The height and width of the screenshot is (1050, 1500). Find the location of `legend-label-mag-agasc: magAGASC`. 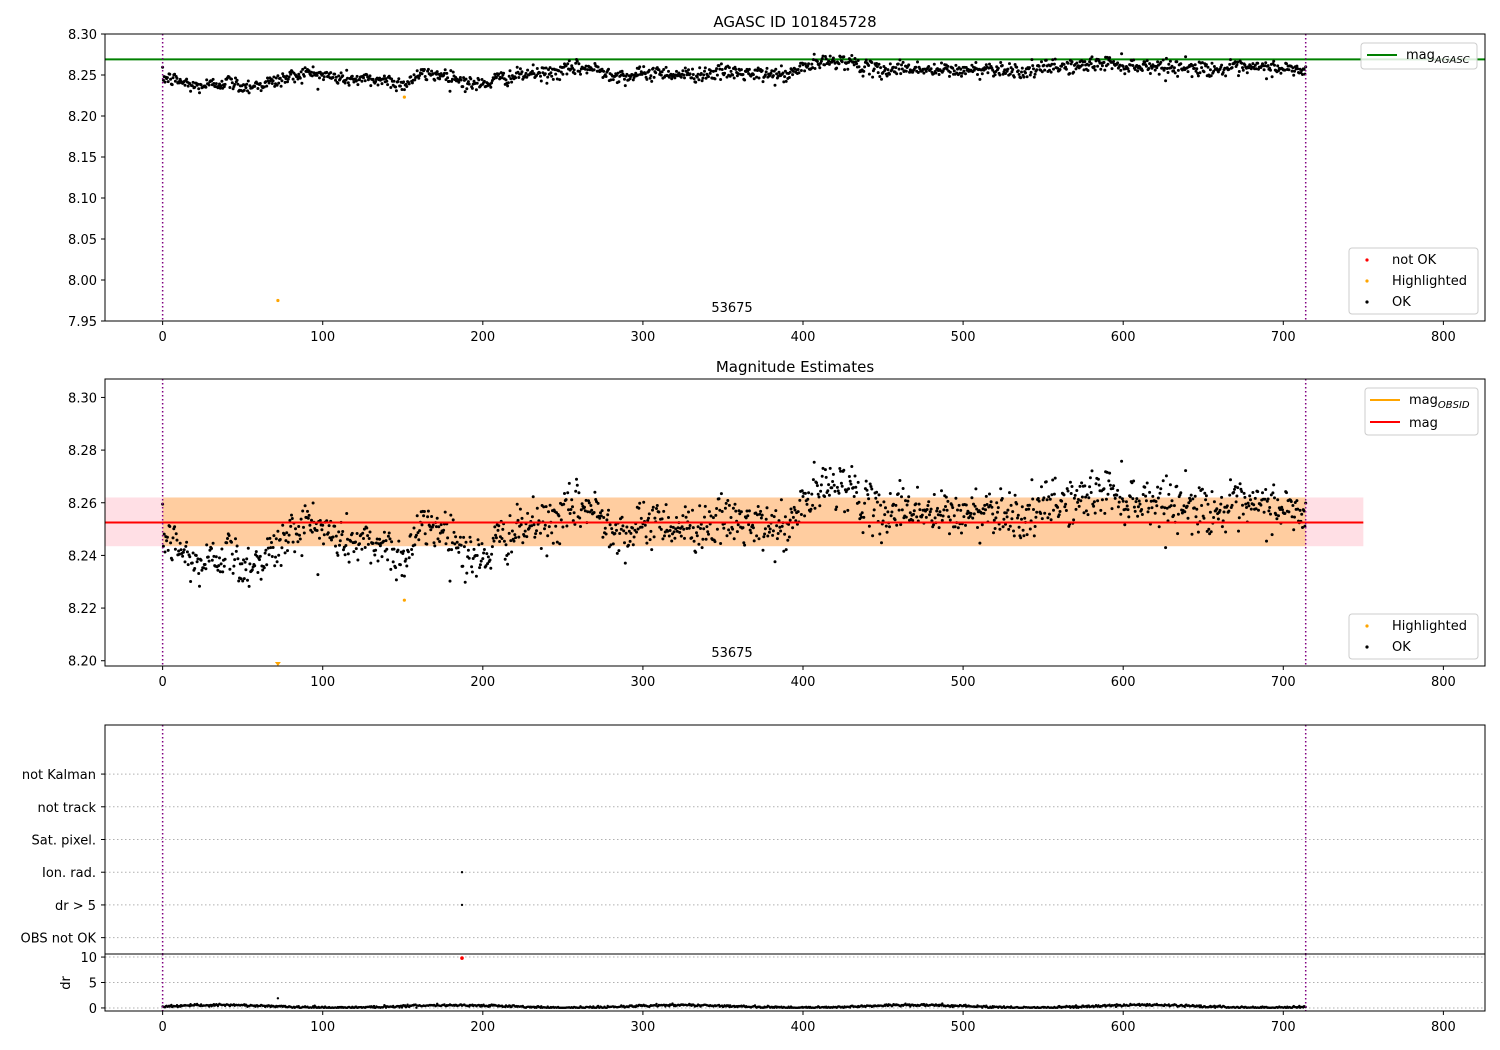

legend-label-mag-agasc: magAGASC is located at coordinates (1438, 57).